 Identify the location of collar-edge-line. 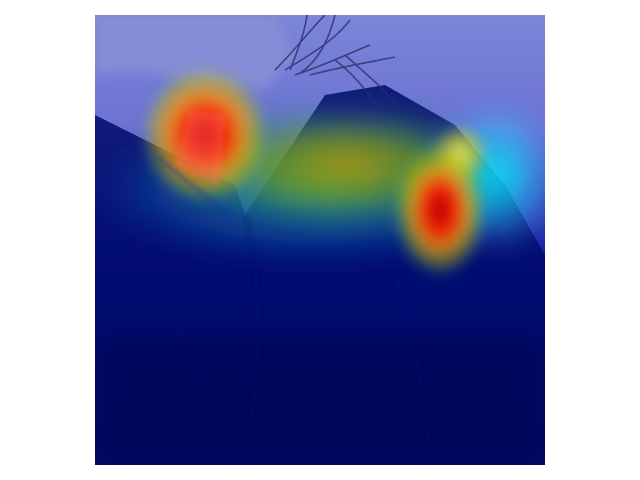
(195, 187).